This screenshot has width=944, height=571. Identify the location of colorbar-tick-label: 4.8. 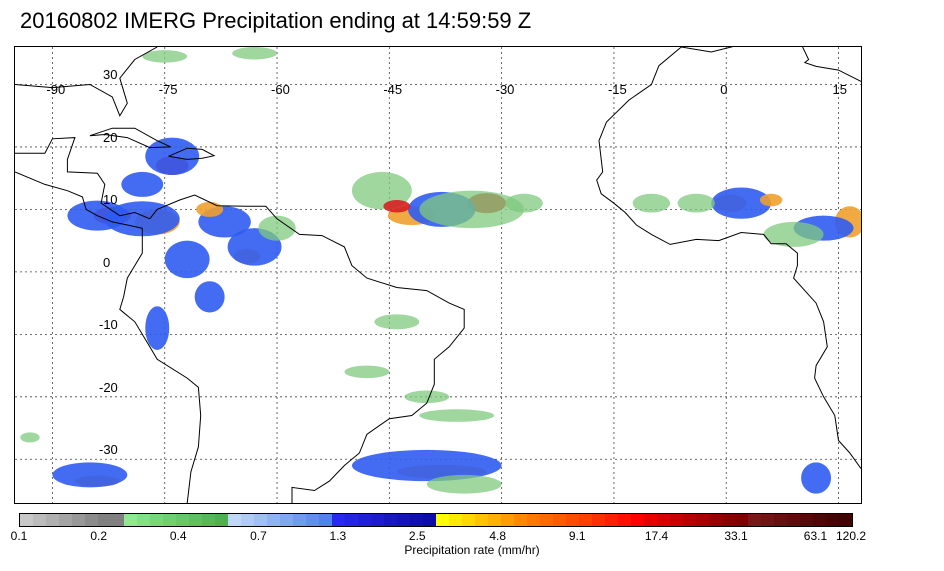
(498, 536).